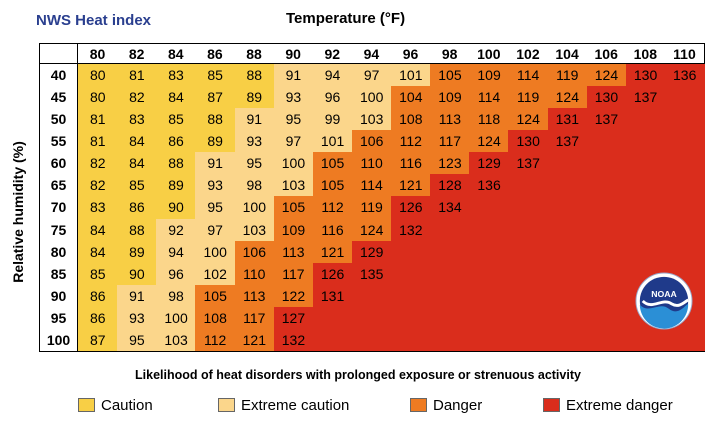  I want to click on heat-index-cell: 135, so click(371, 274).